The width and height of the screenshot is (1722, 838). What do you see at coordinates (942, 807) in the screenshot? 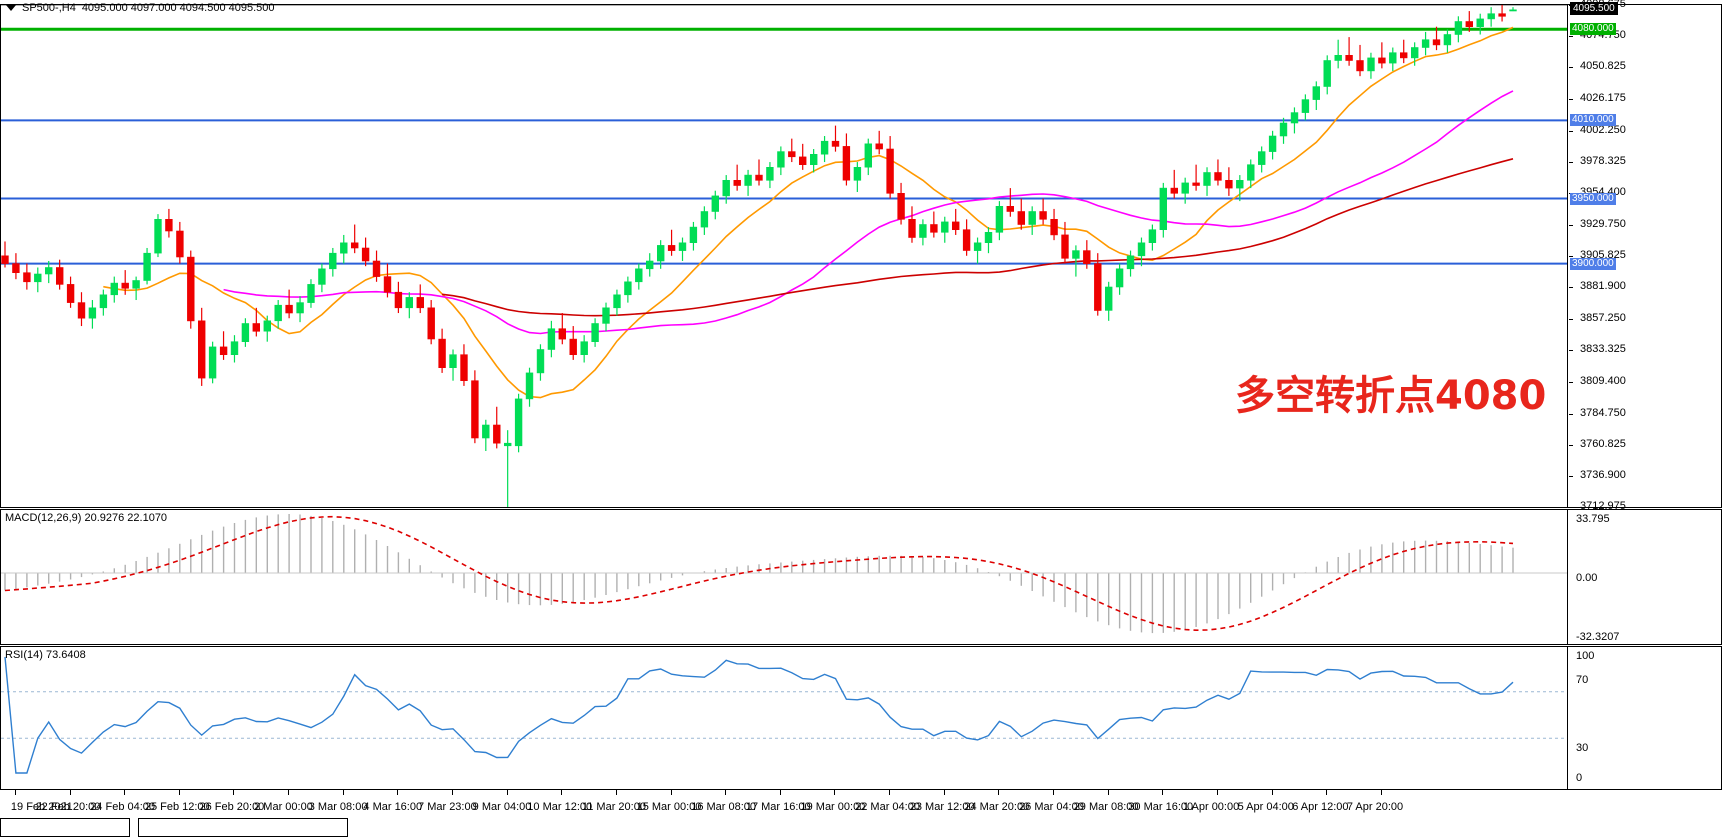
I see `time-axis-tick-label: 23 Mar 12:00` at bounding box center [942, 807].